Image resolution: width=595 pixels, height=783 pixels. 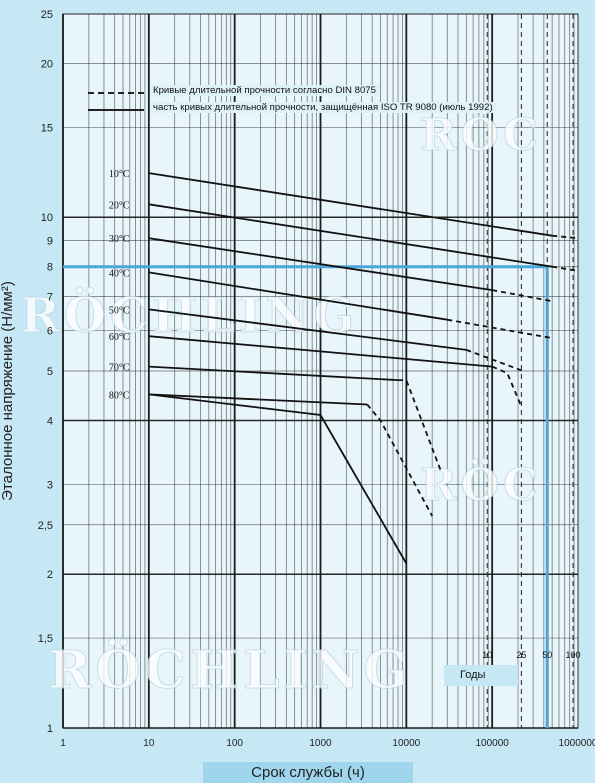 I want to click on year-tick-label: 25, so click(x=521, y=655).